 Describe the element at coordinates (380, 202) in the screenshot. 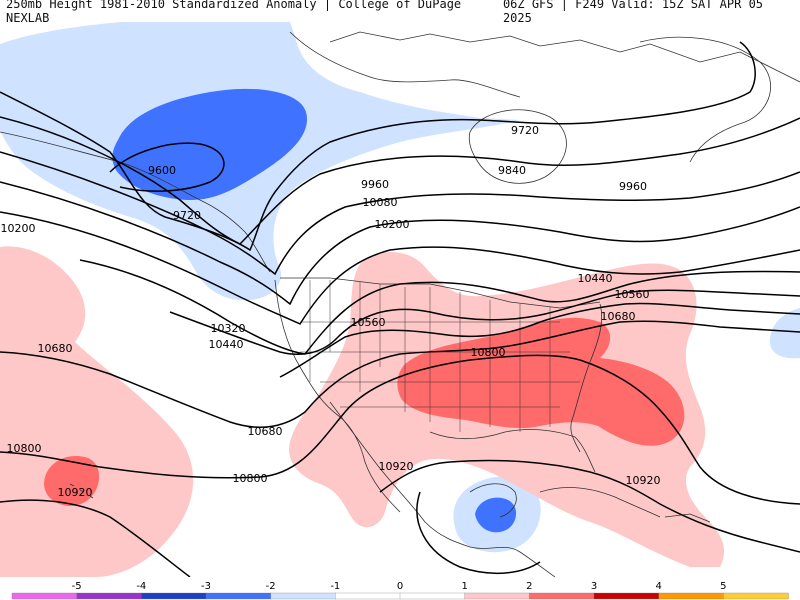

I see `contour-label: 10080` at that location.